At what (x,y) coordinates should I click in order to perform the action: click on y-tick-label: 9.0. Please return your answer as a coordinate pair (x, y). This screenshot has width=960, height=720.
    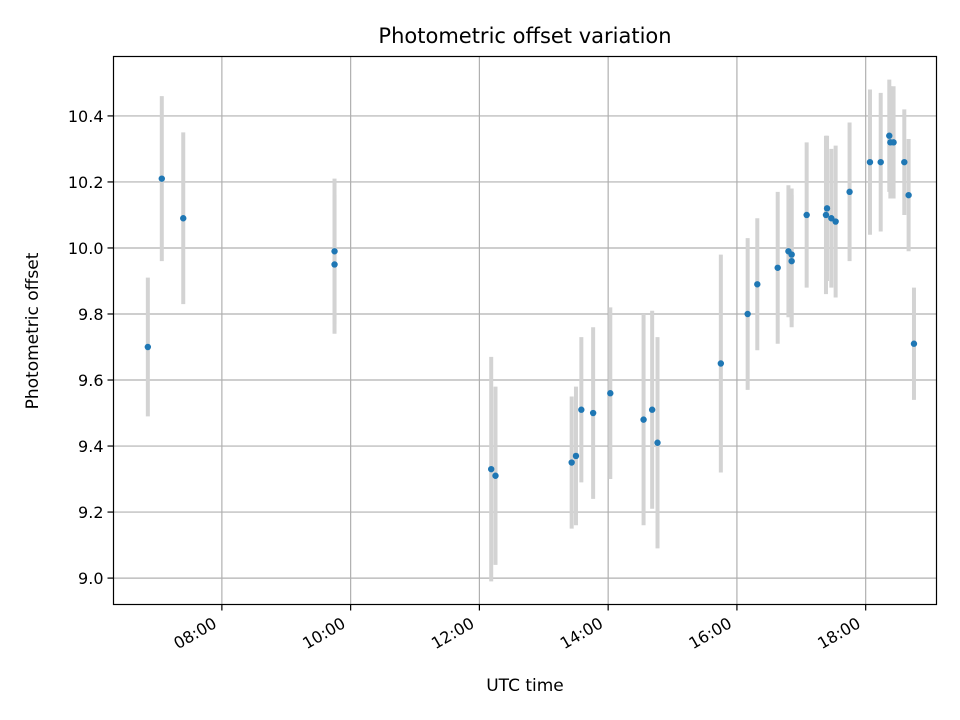
    Looking at the image, I should click on (90, 578).